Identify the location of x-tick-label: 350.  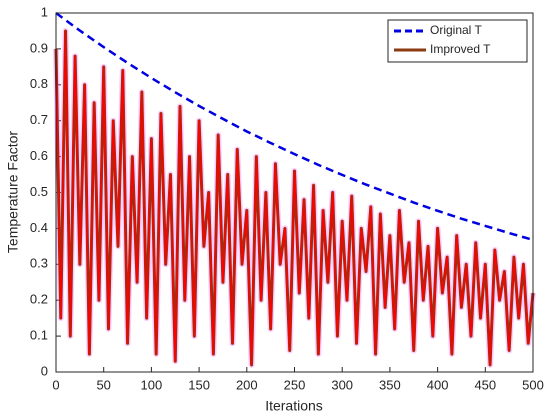
(390, 384).